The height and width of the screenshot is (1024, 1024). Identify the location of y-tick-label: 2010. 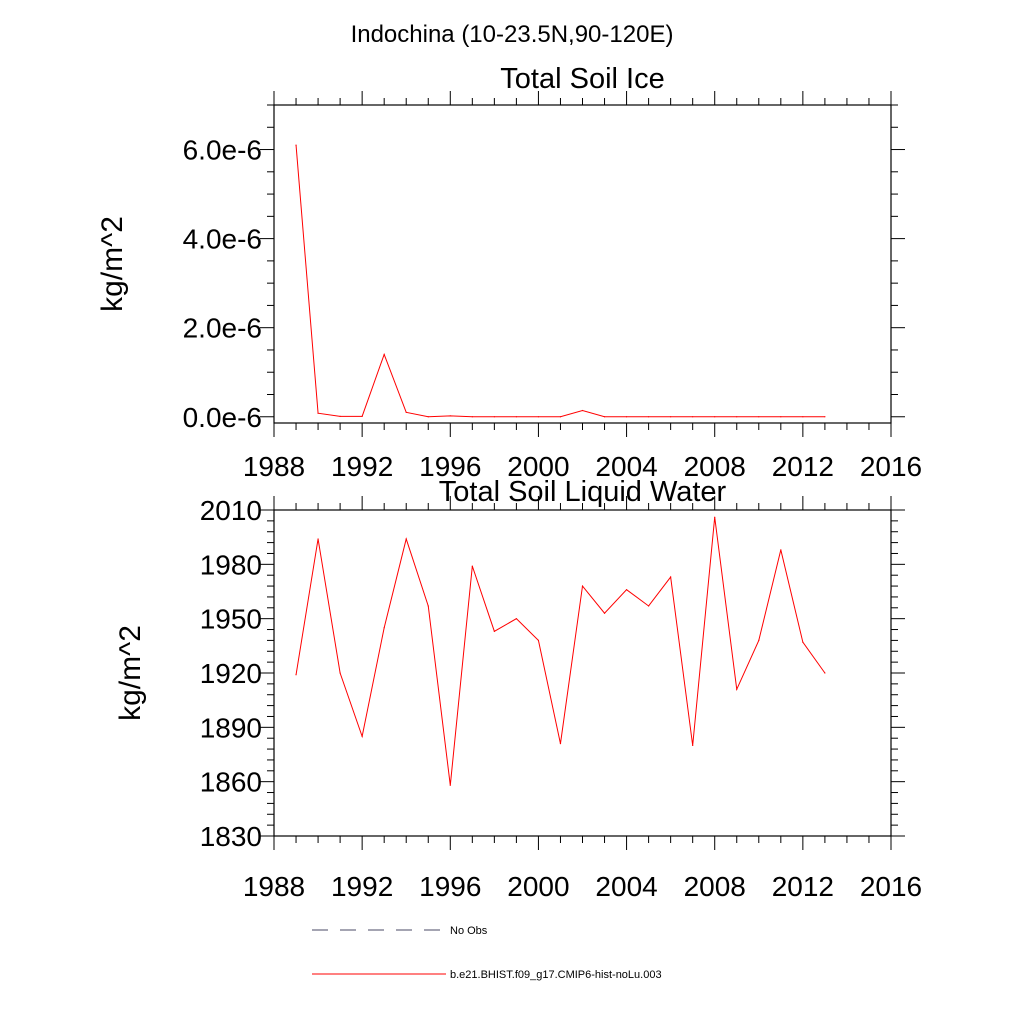
(231, 510).